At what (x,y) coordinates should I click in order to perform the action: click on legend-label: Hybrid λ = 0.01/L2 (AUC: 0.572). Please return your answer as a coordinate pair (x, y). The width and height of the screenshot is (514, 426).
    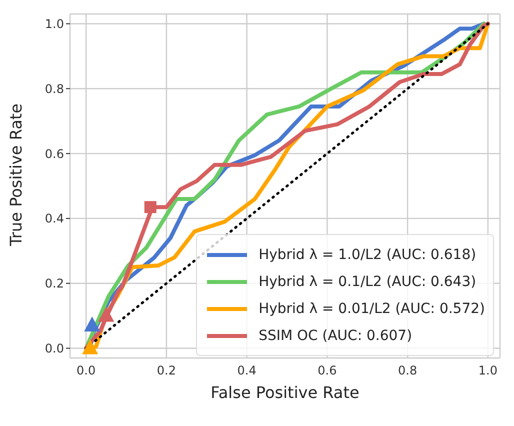
    Looking at the image, I should click on (371, 308).